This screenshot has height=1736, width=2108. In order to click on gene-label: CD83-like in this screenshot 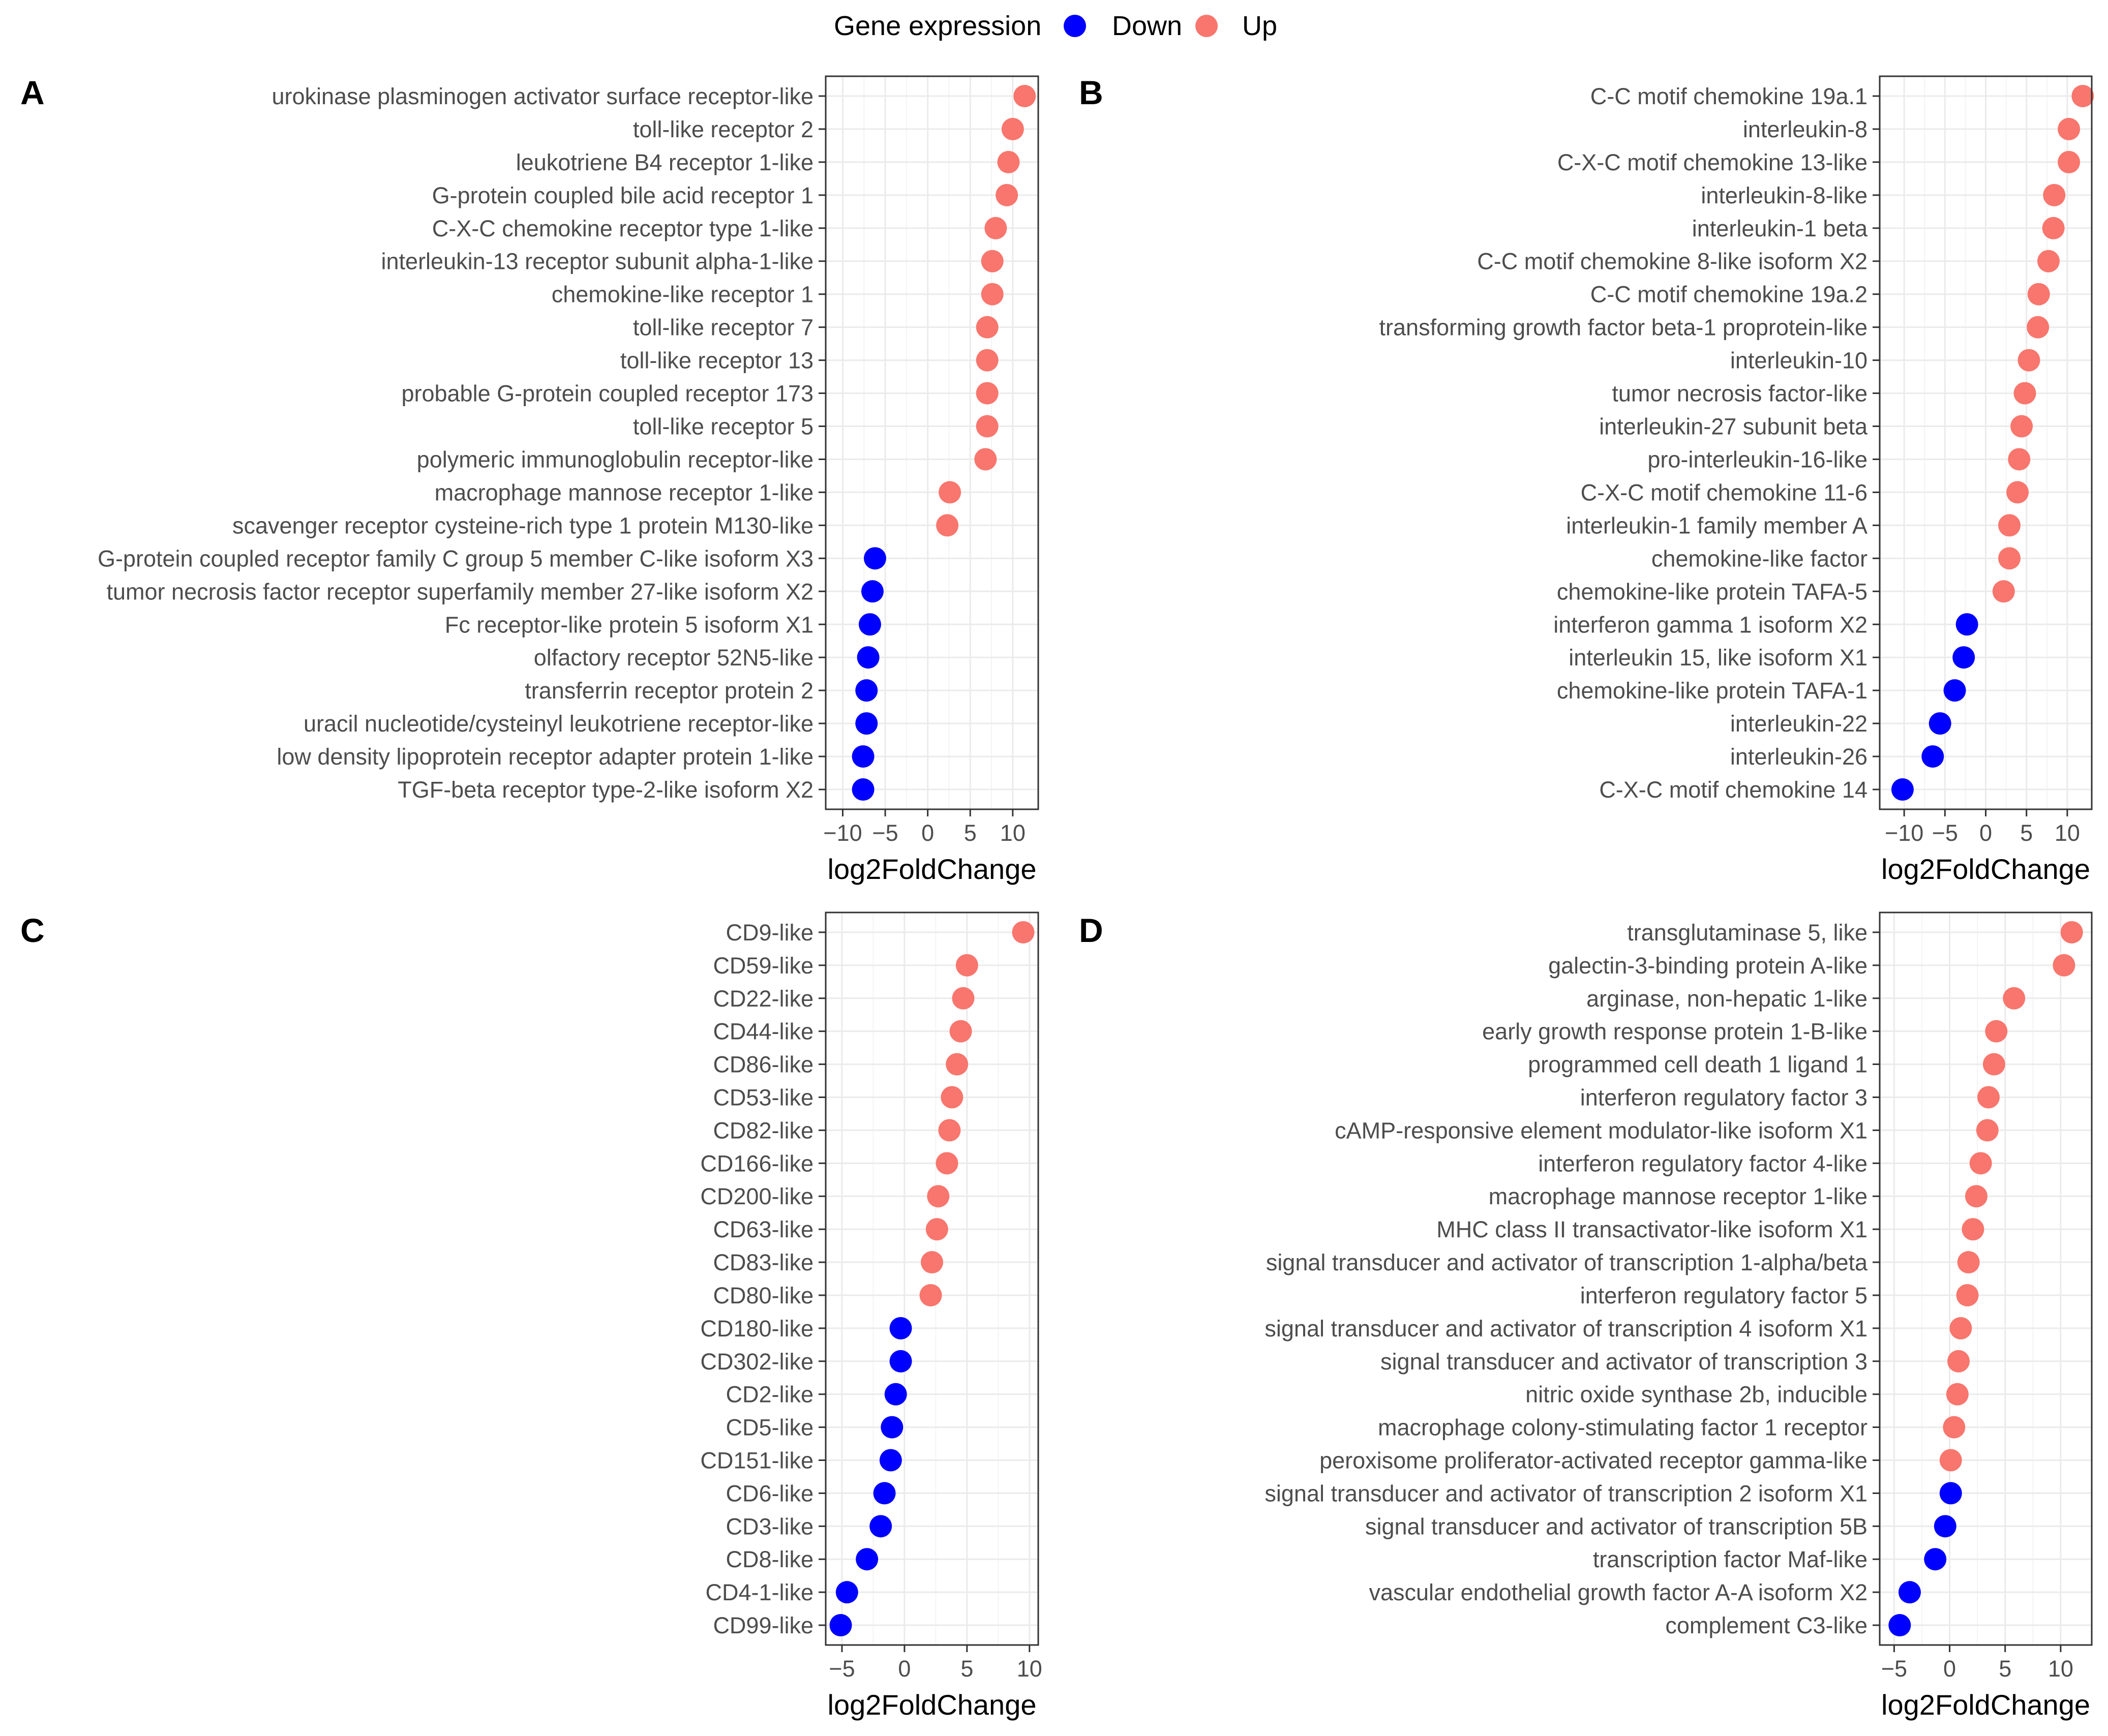, I will do `click(763, 1262)`.